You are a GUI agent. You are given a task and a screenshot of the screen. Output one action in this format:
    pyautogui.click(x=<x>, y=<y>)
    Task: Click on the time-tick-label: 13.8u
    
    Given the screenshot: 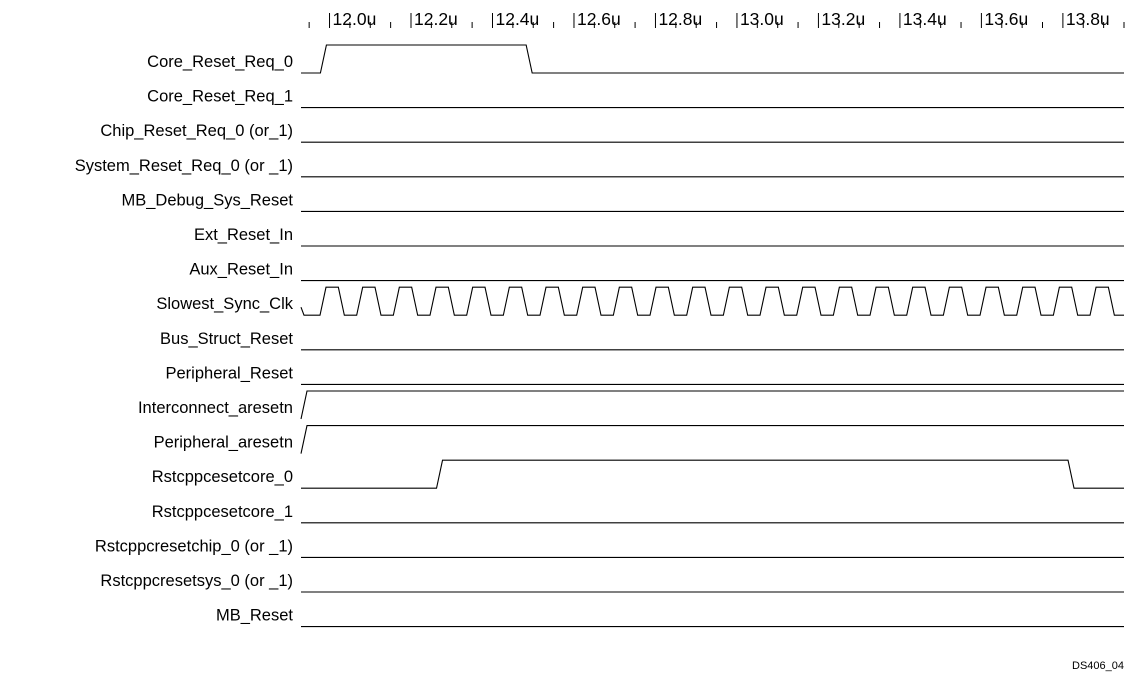 What is the action you would take?
    pyautogui.click(x=1088, y=19)
    